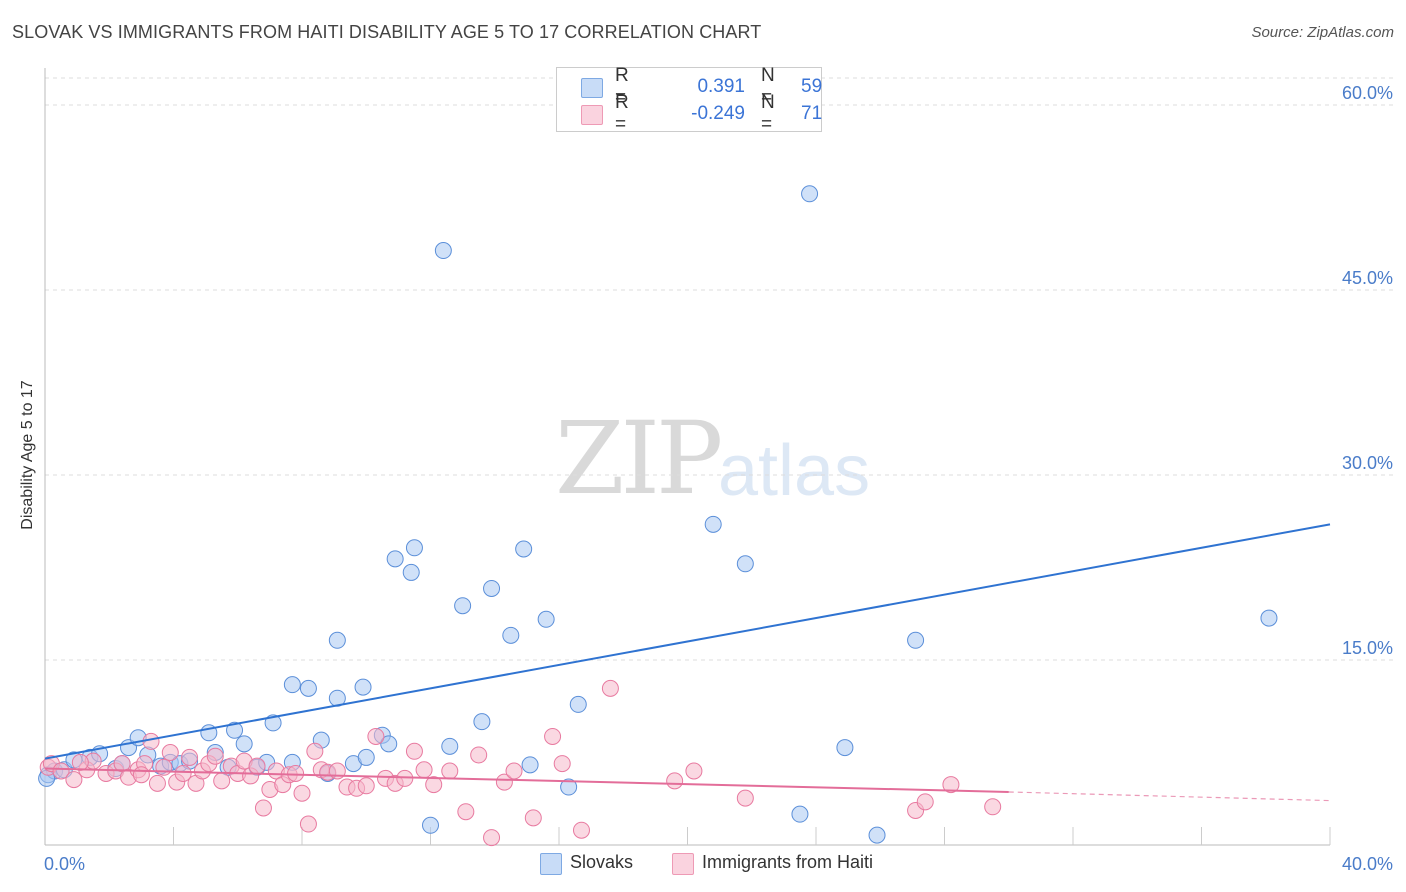 The height and width of the screenshot is (892, 1406). I want to click on haiti-trend-line, so click(526, 780).